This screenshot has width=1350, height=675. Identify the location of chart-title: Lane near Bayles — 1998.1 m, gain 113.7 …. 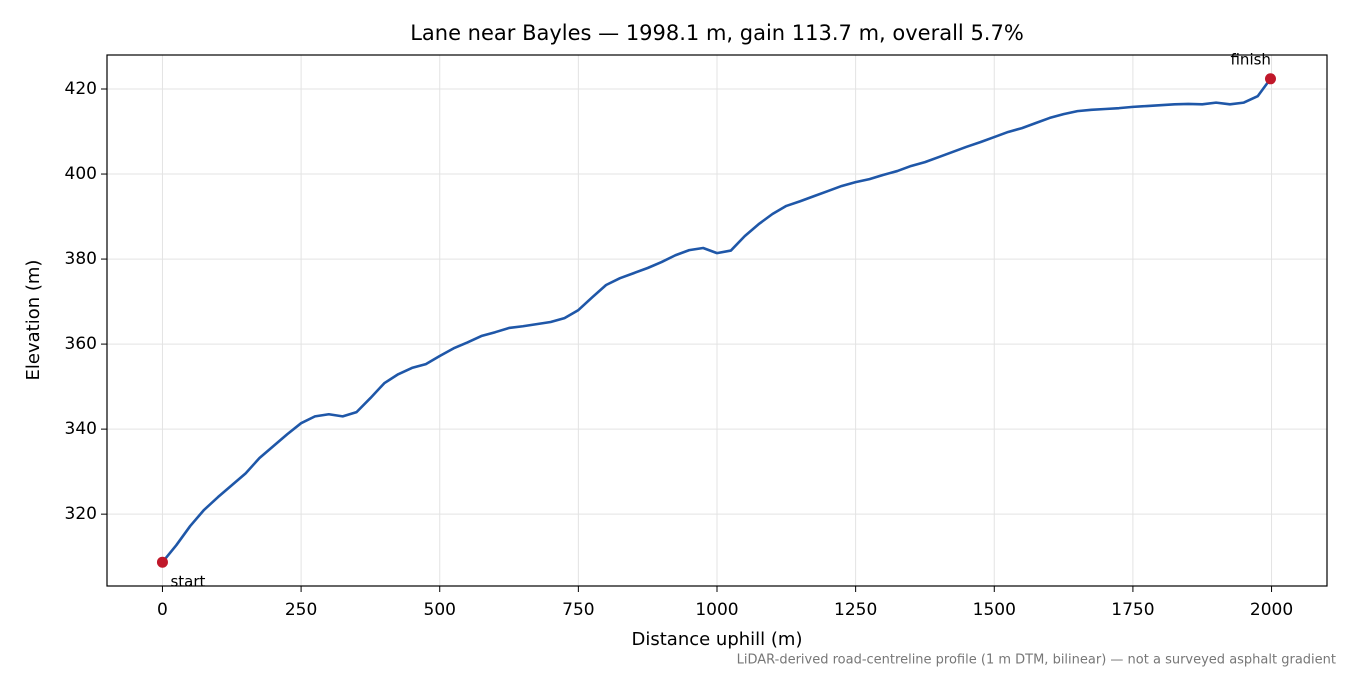
(717, 33).